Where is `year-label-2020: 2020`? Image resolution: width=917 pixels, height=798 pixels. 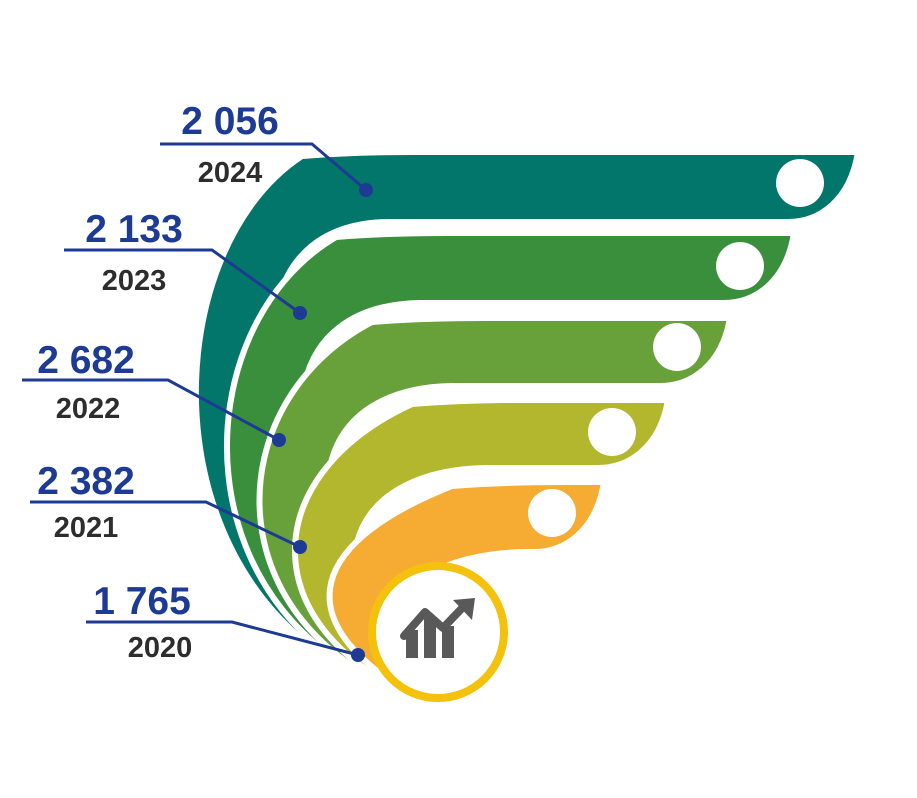
year-label-2020: 2020 is located at coordinates (160, 648).